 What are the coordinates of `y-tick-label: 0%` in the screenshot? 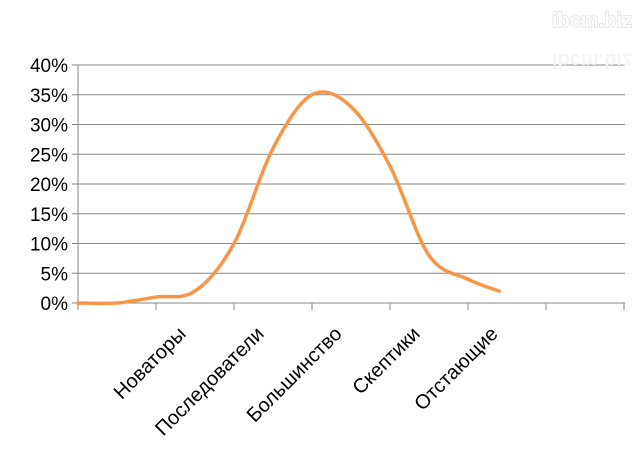 It's located at (55, 304).